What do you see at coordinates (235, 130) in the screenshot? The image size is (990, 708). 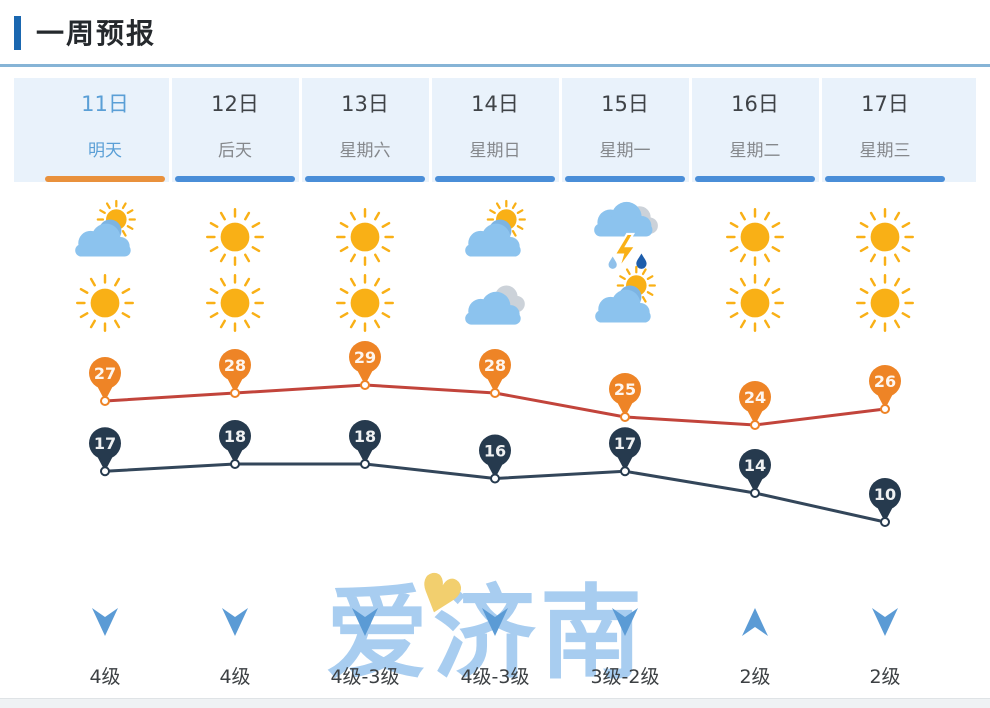 I see `day-tab-2: 12日后天` at bounding box center [235, 130].